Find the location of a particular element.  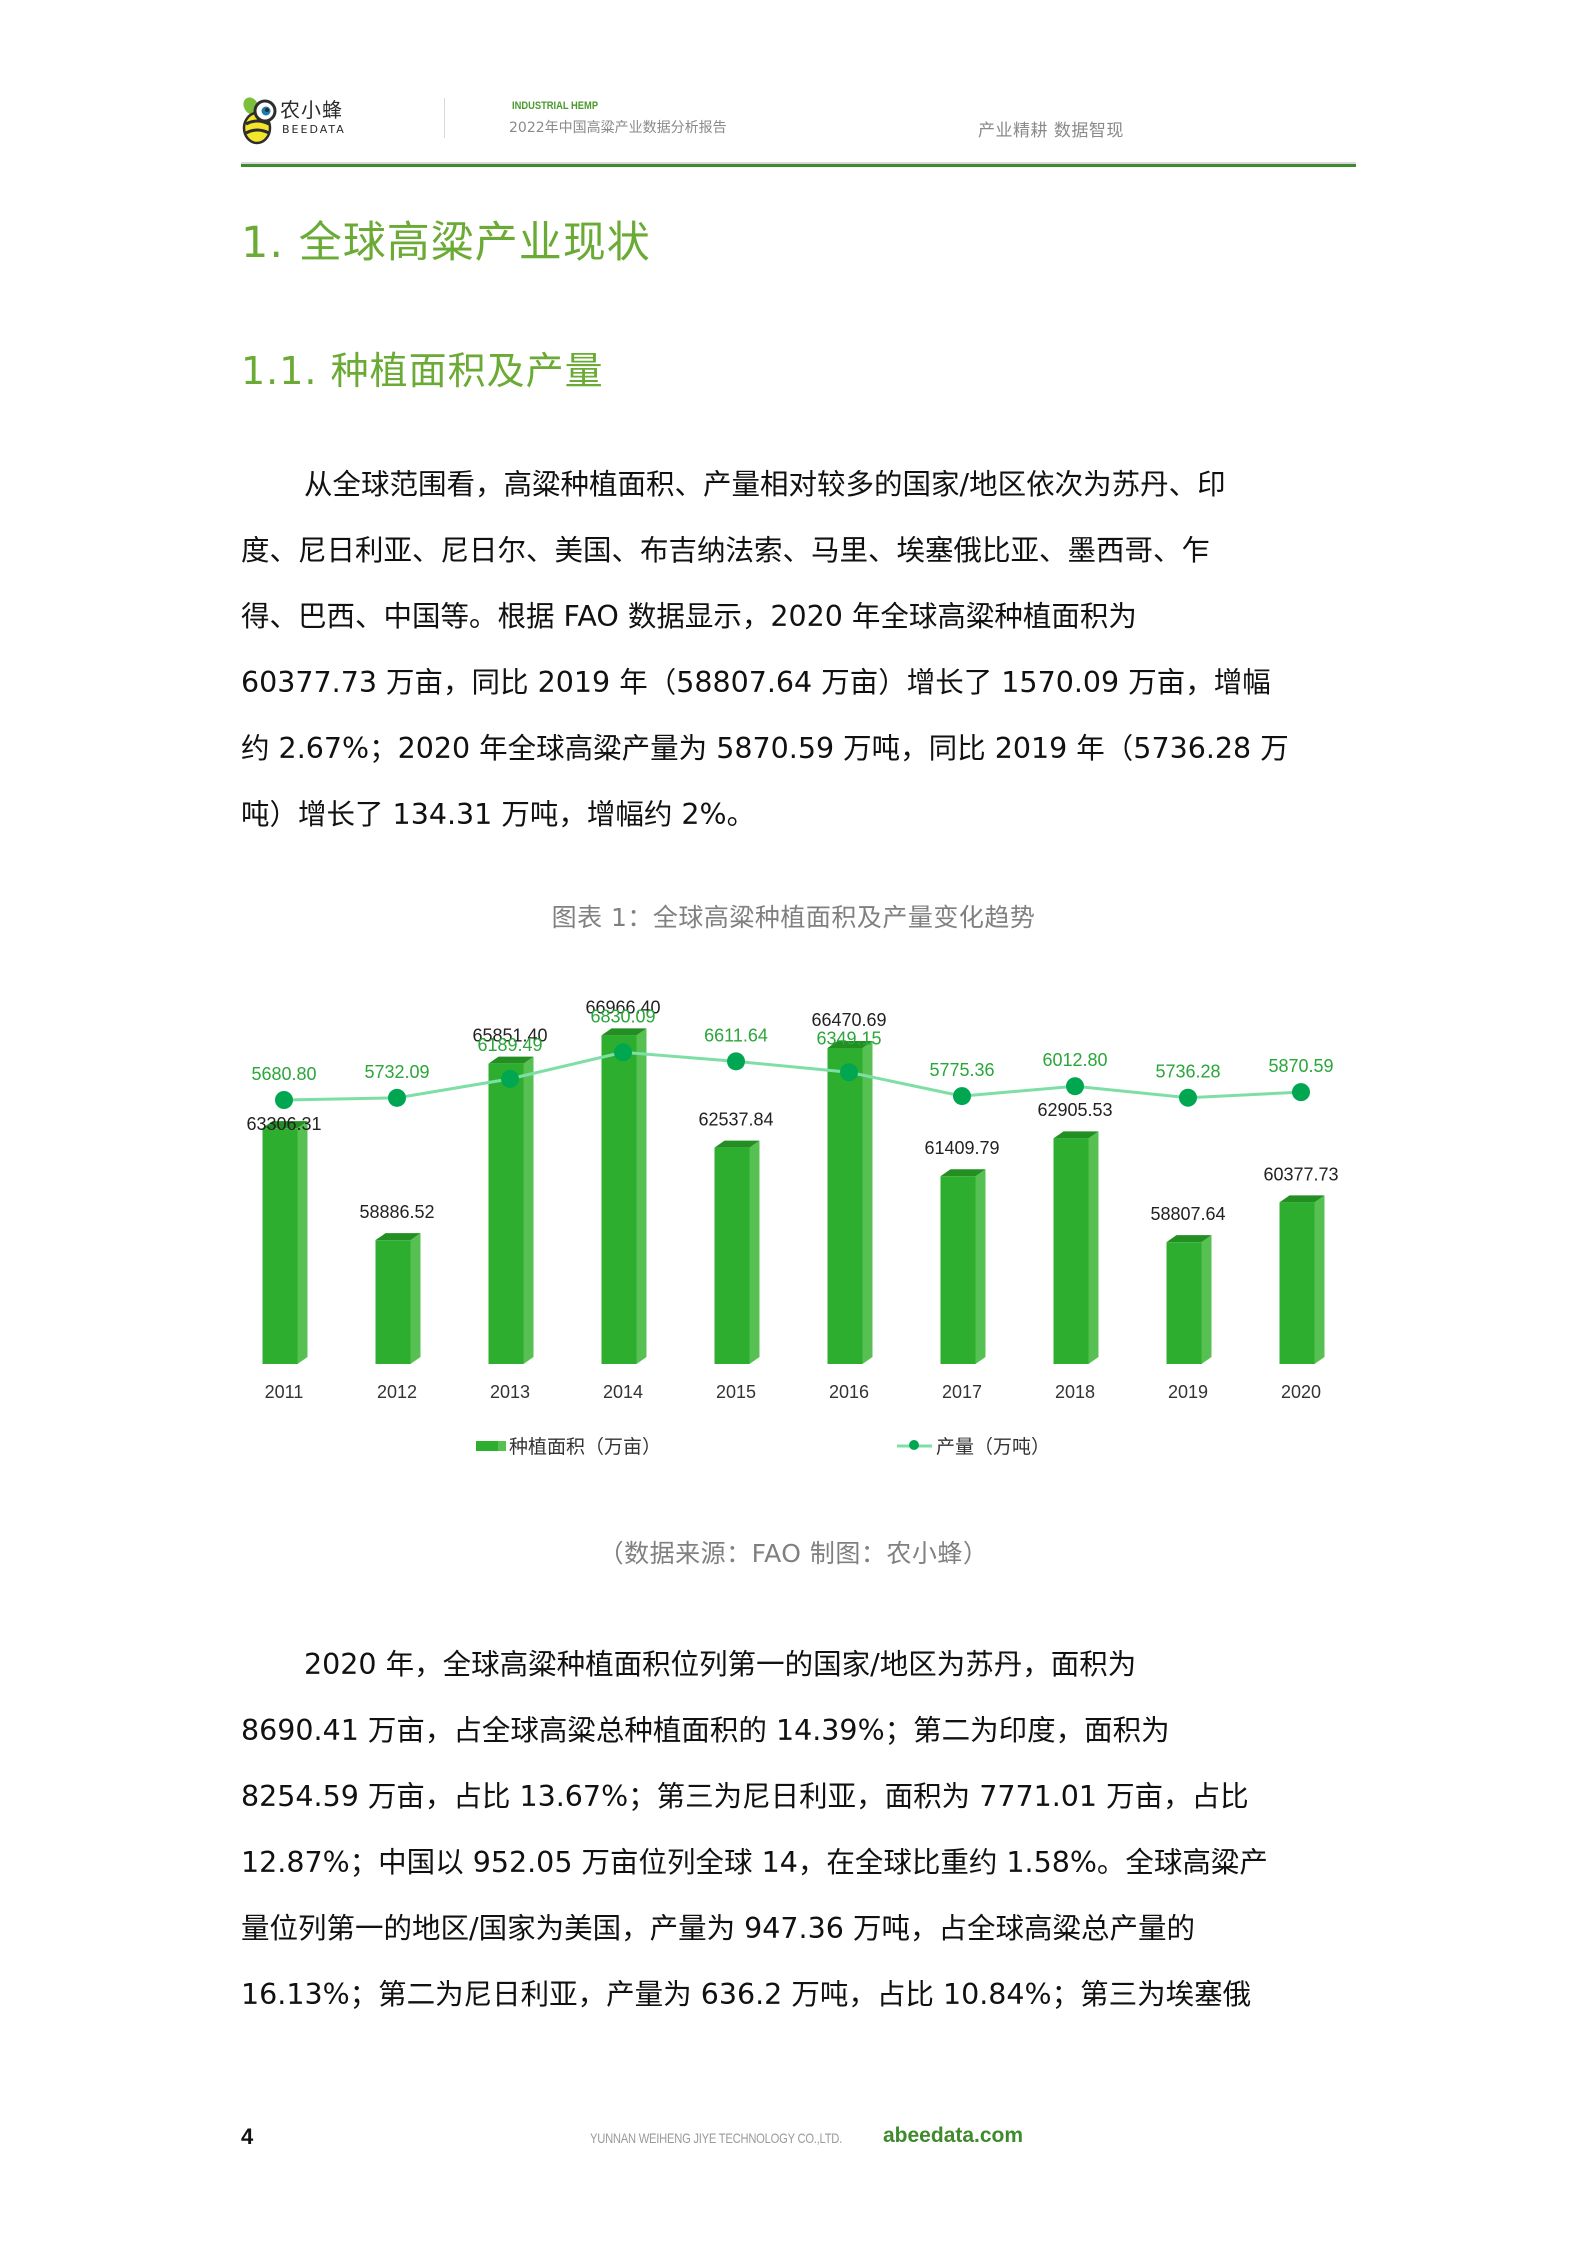

production-point-2017 is located at coordinates (962, 1096).